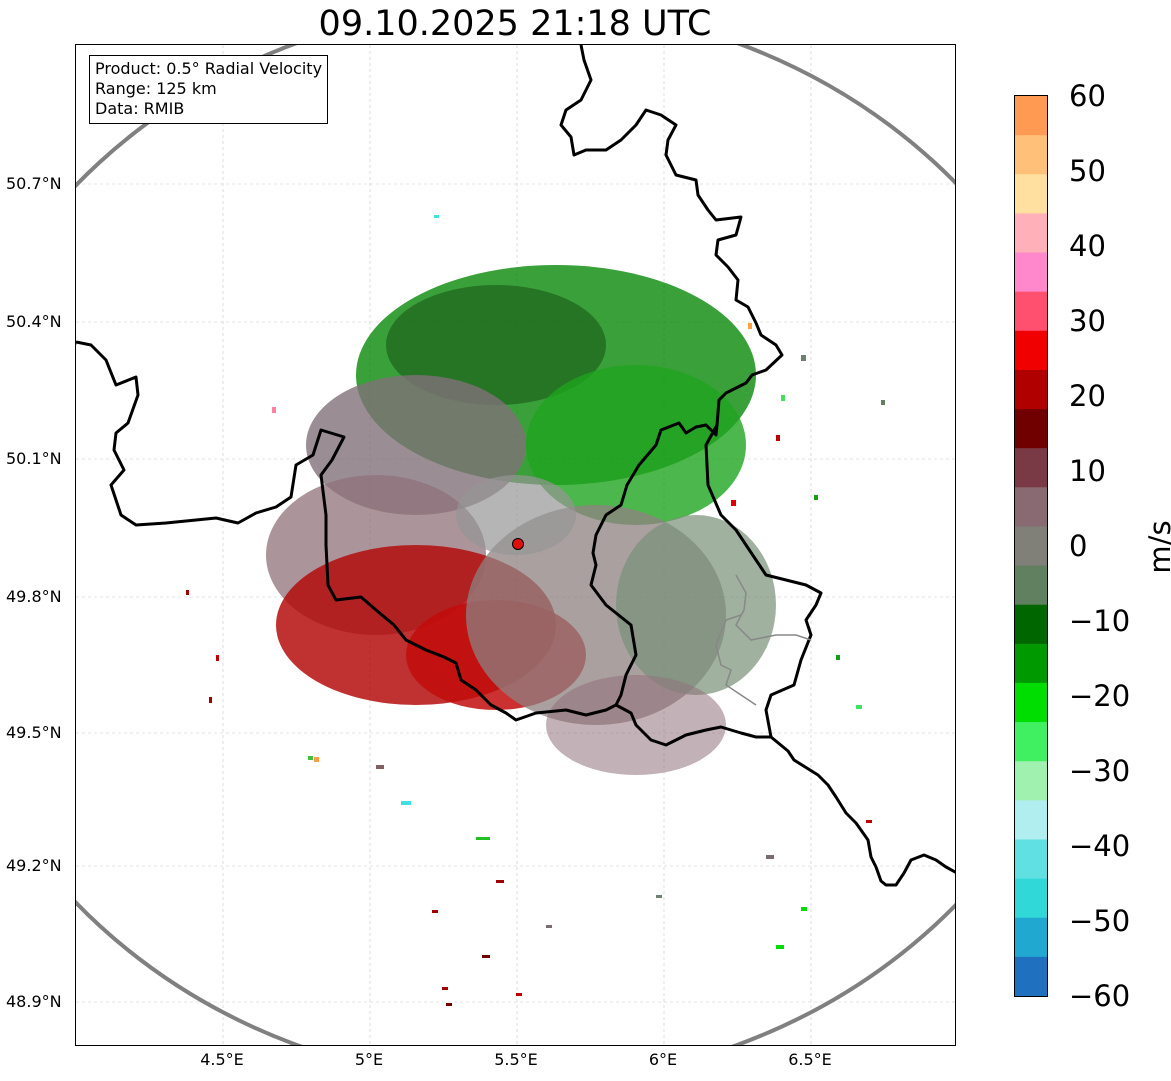 The width and height of the screenshot is (1171, 1081). Describe the element at coordinates (156, 88) in the screenshot. I see `info-range: Range: 125 km` at that location.